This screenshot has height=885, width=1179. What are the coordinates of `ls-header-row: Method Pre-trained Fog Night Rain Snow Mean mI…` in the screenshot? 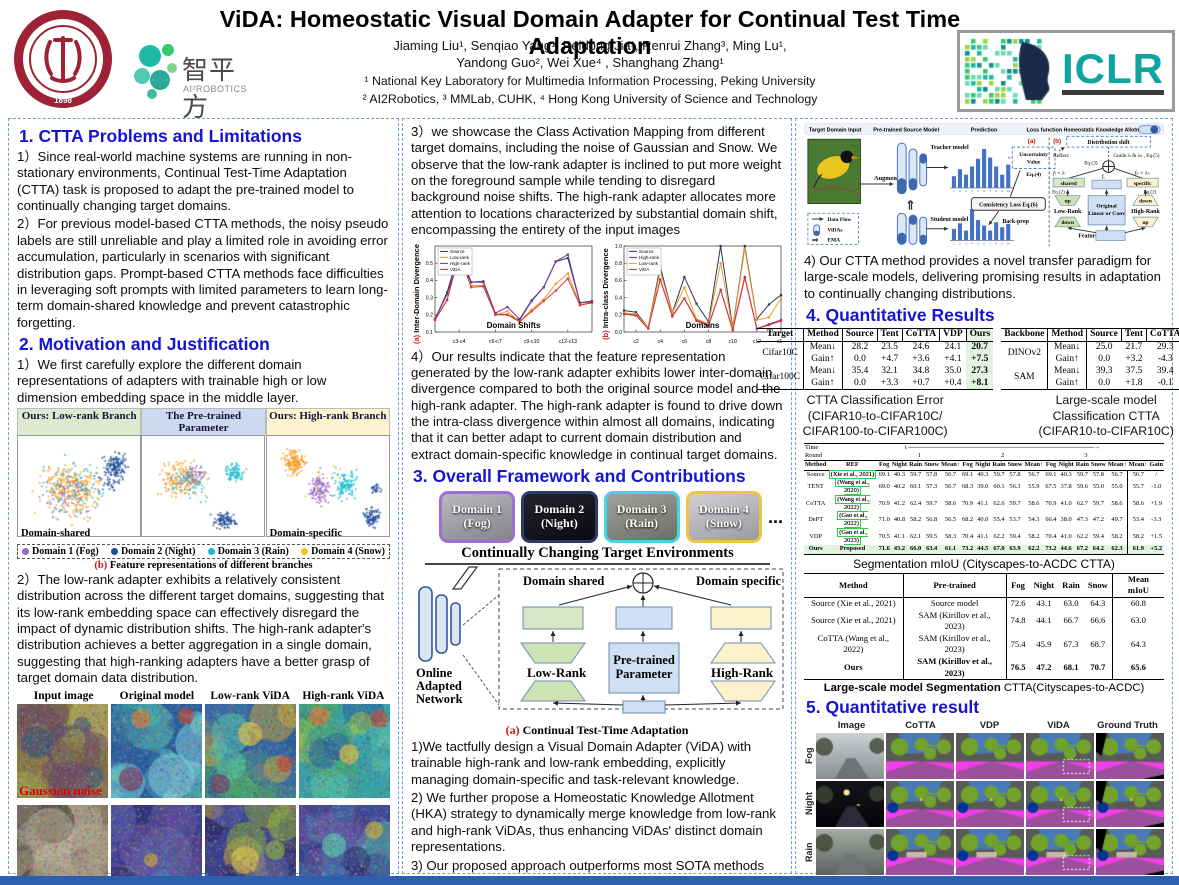 It's located at (984, 585).